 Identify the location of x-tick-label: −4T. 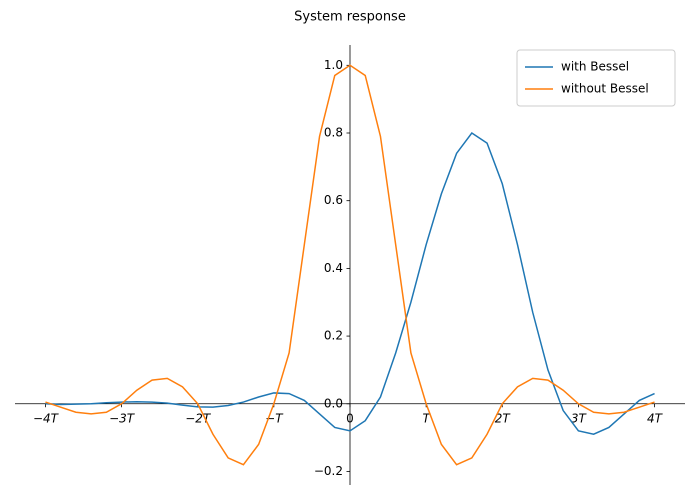
(46, 418).